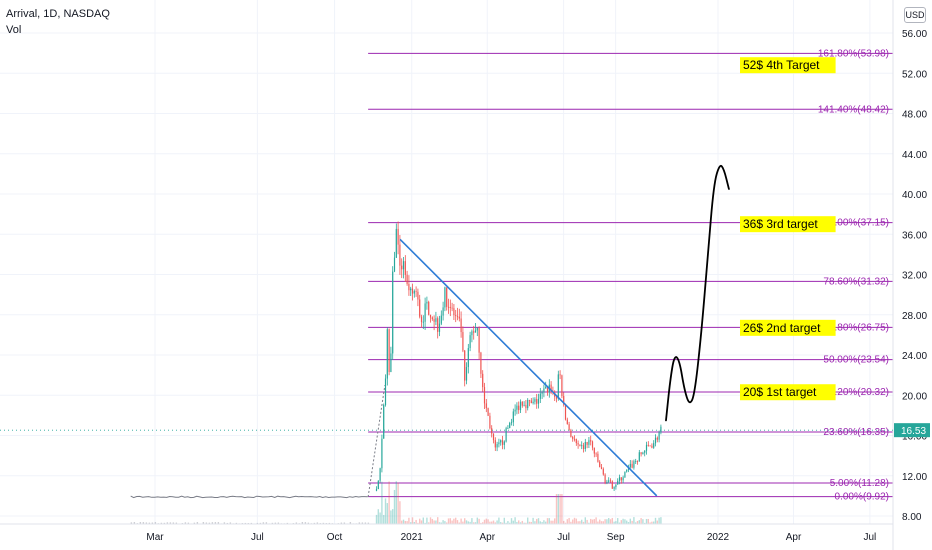 The width and height of the screenshot is (932, 550). What do you see at coordinates (335, 537) in the screenshot?
I see `x-tick-label: Oct` at bounding box center [335, 537].